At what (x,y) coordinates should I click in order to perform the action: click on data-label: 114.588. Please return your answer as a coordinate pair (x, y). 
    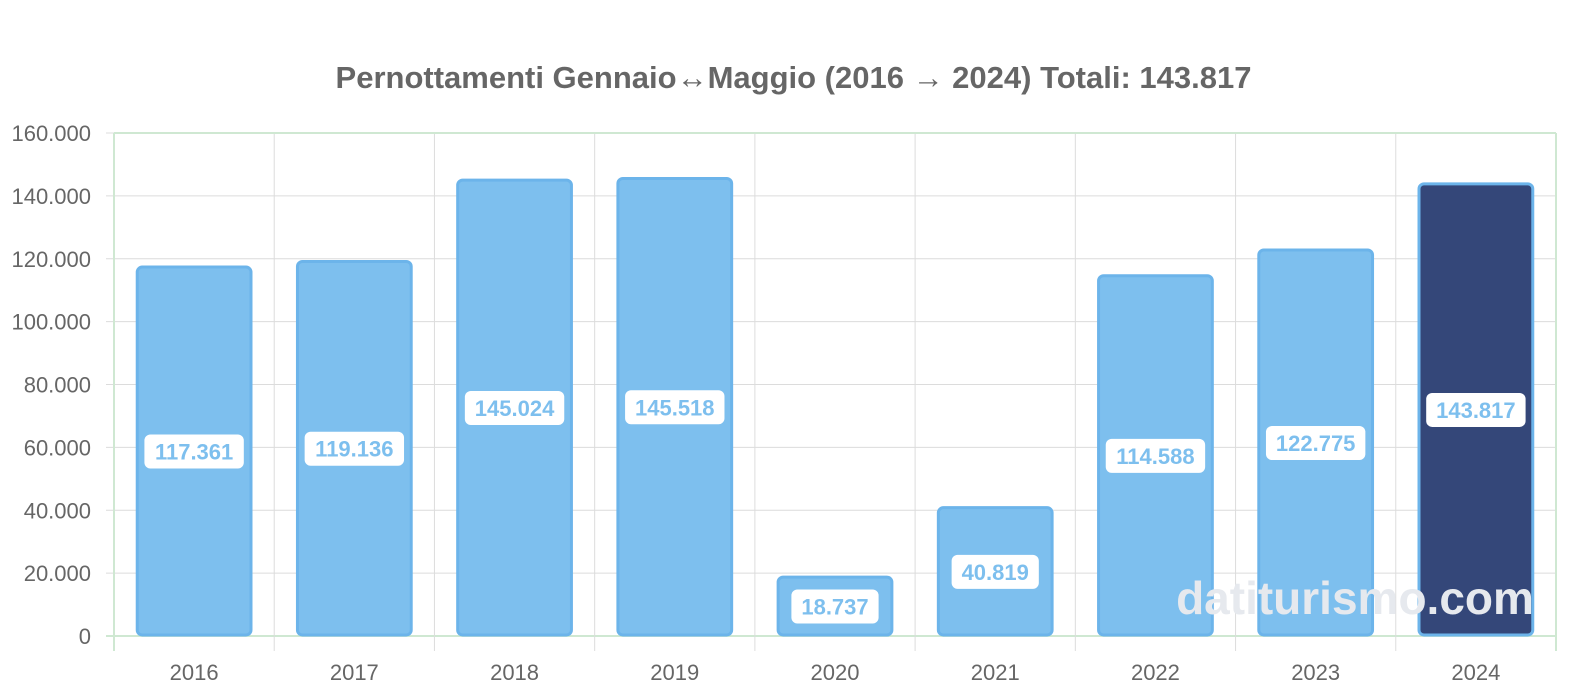
    Looking at the image, I should click on (1155, 456).